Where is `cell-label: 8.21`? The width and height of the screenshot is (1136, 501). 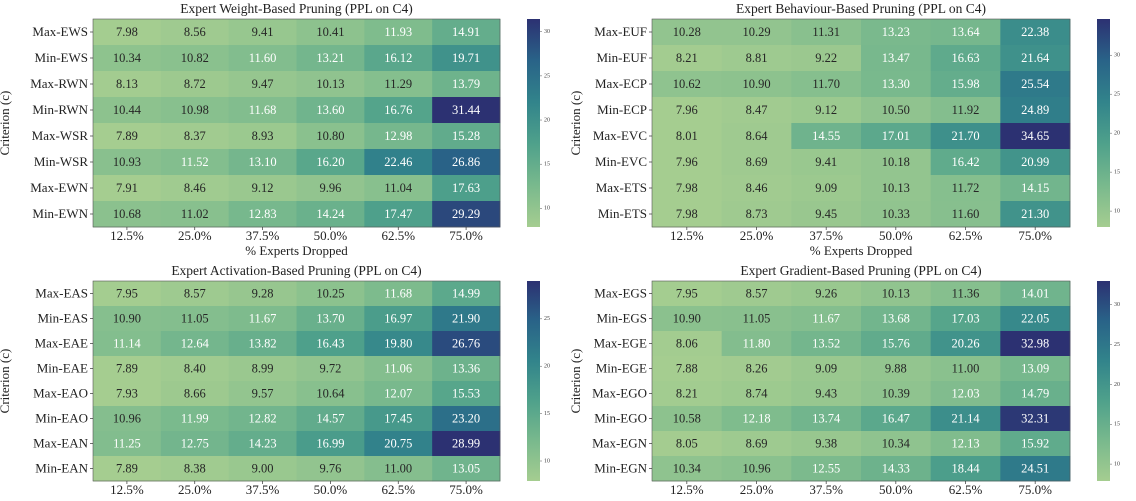
cell-label: 8.21 is located at coordinates (687, 393).